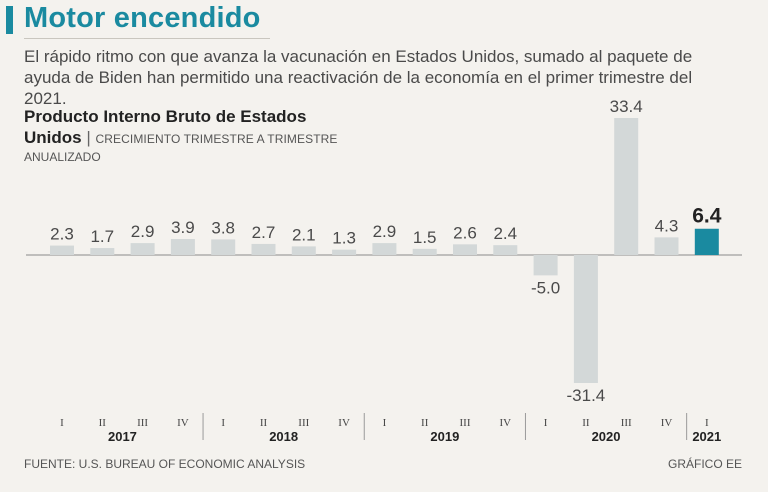 The width and height of the screenshot is (768, 492). What do you see at coordinates (704, 464) in the screenshot?
I see `graphic-credit: GRÁFICO EE` at bounding box center [704, 464].